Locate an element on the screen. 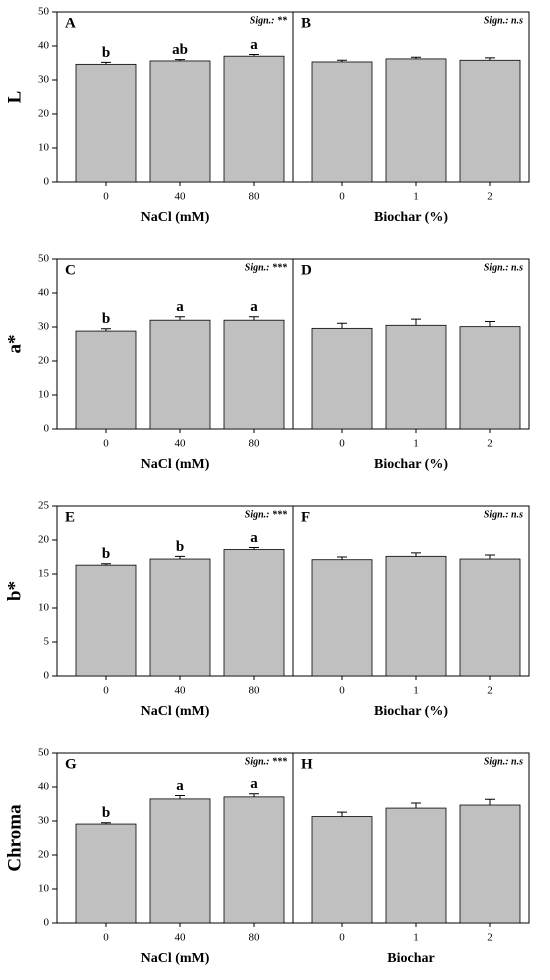 The width and height of the screenshot is (550, 980). panel-letter: A is located at coordinates (70, 23).